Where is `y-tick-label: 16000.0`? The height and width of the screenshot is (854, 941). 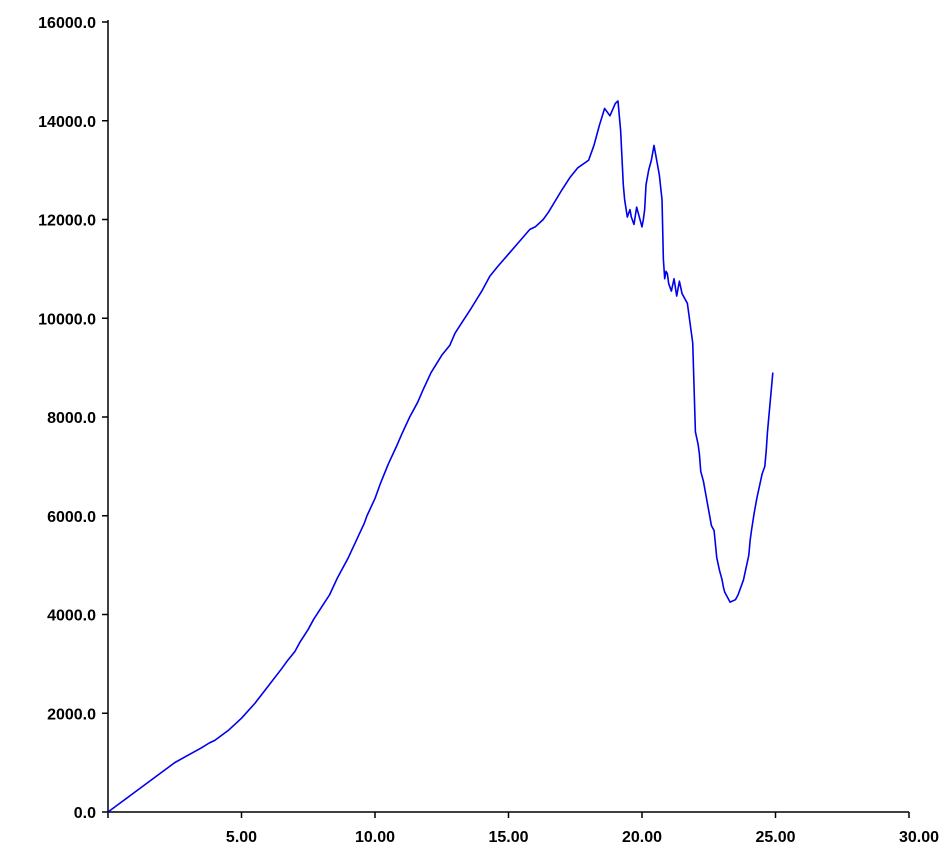 y-tick-label: 16000.0 is located at coordinates (67, 23).